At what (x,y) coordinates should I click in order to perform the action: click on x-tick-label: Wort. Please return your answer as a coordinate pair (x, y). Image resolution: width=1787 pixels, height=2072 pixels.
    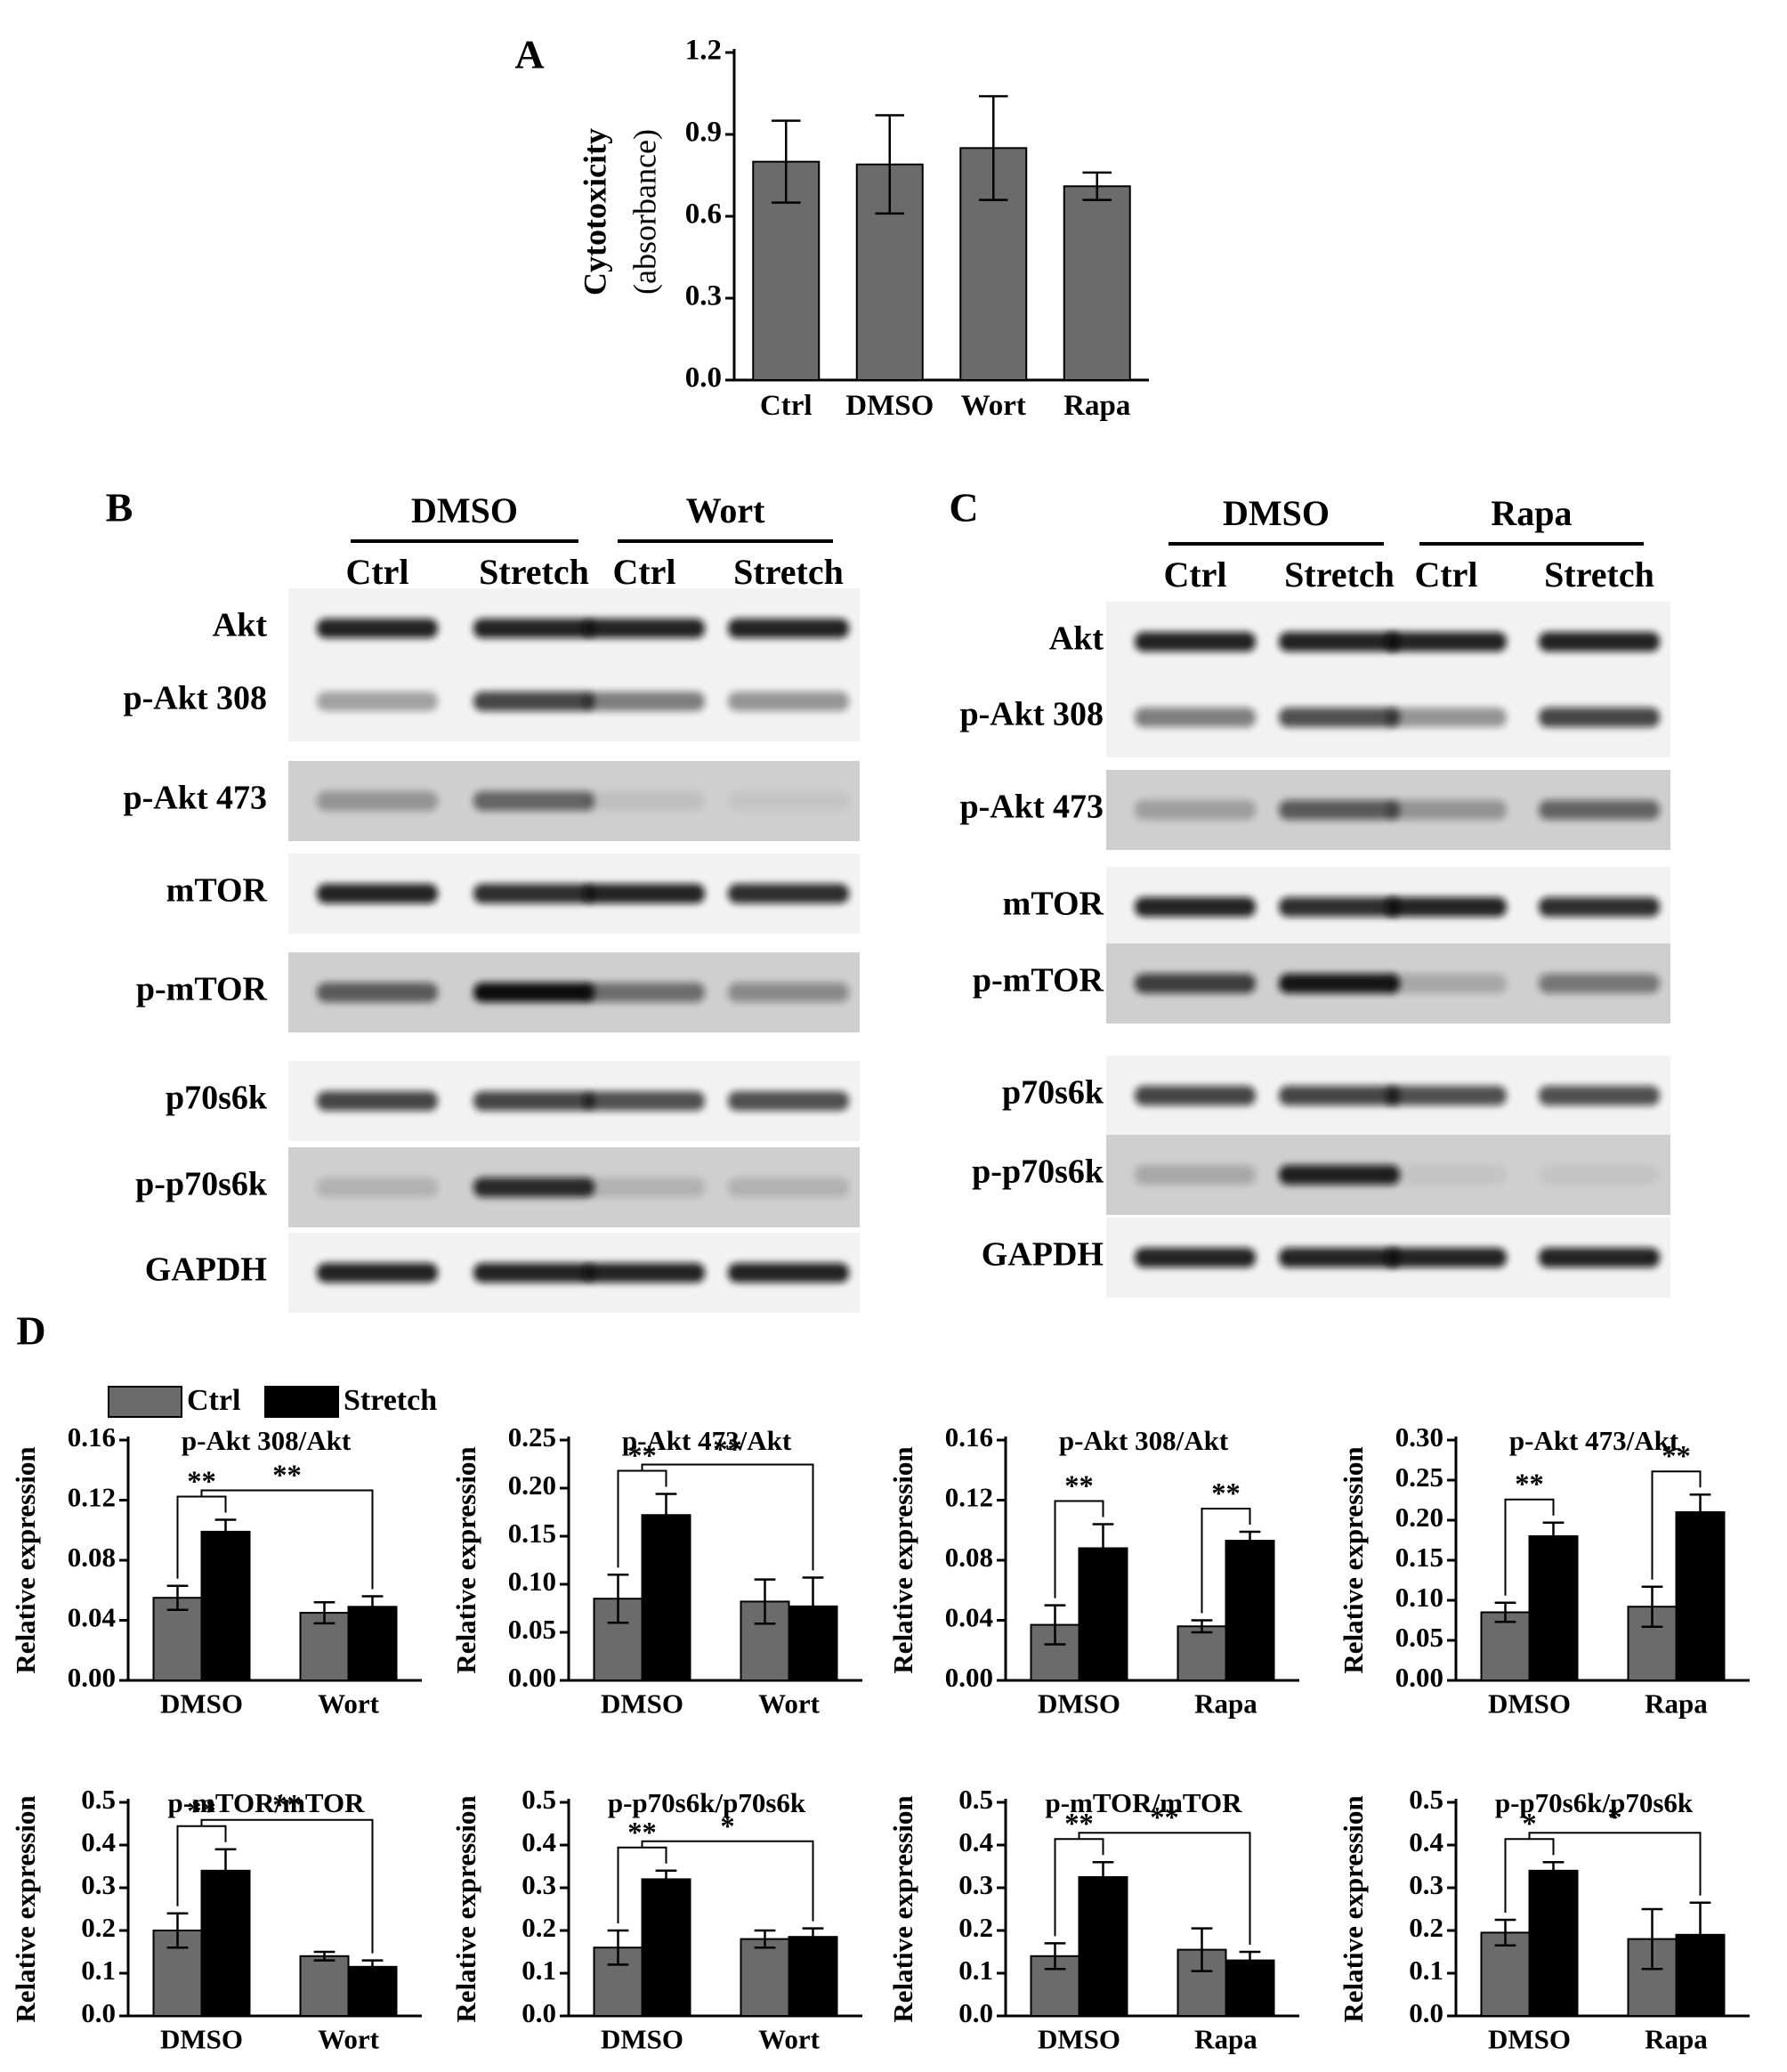
    Looking at the image, I should click on (994, 406).